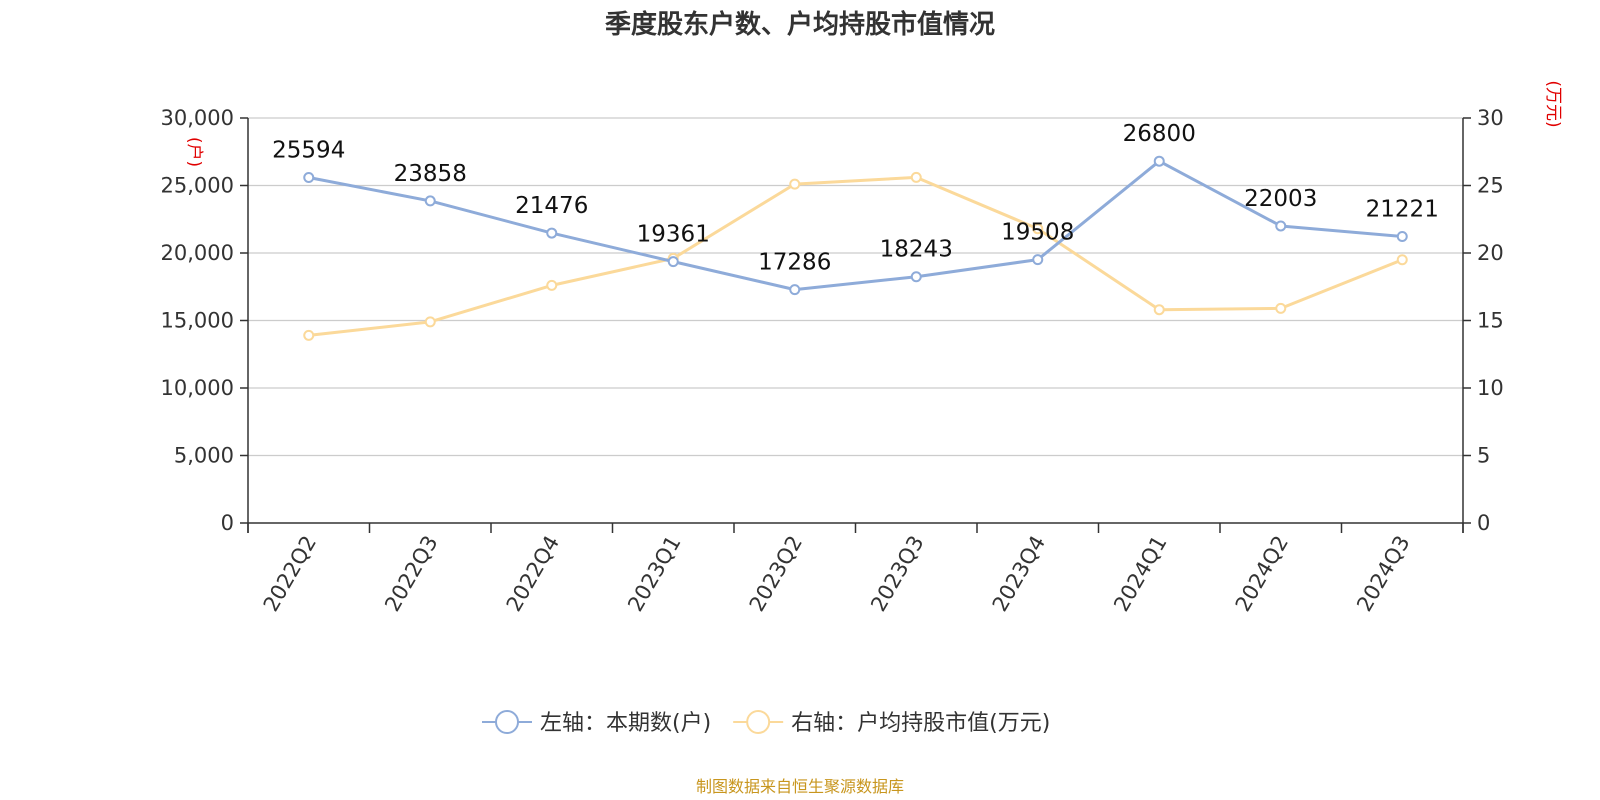 This screenshot has width=1600, height=800. What do you see at coordinates (1490, 253) in the screenshot?
I see `right-axis-tick-label: 20` at bounding box center [1490, 253].